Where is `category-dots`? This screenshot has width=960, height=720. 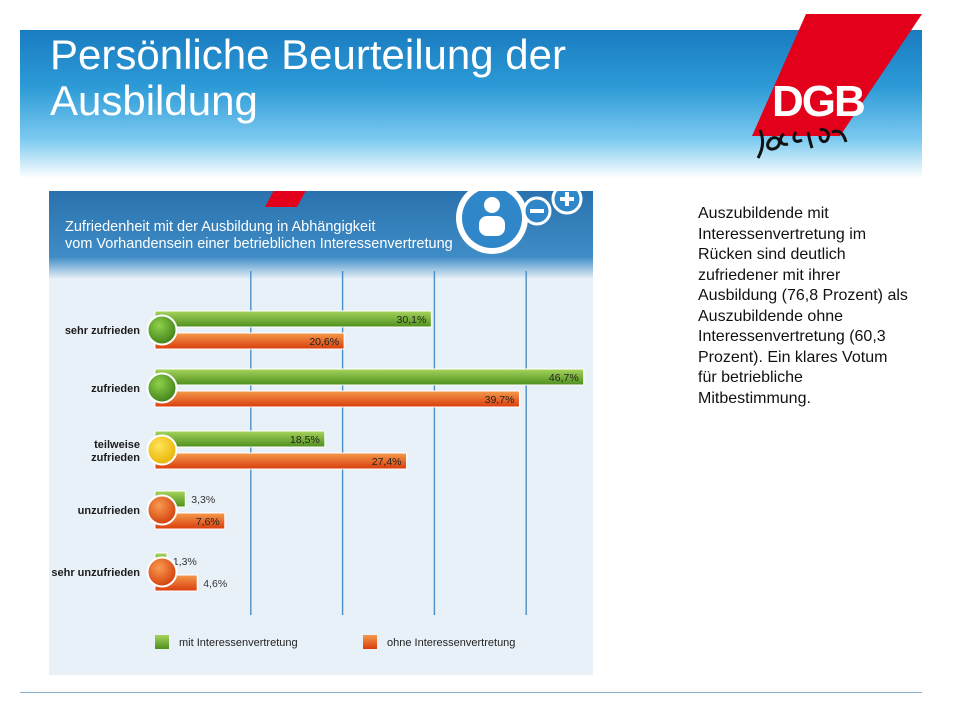
category-dots is located at coordinates (162, 451).